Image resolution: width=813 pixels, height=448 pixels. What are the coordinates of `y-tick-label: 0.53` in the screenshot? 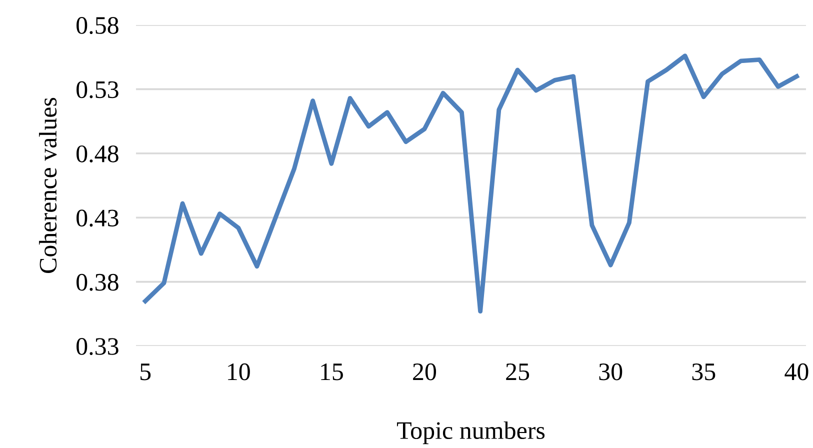 It's located at (97, 89).